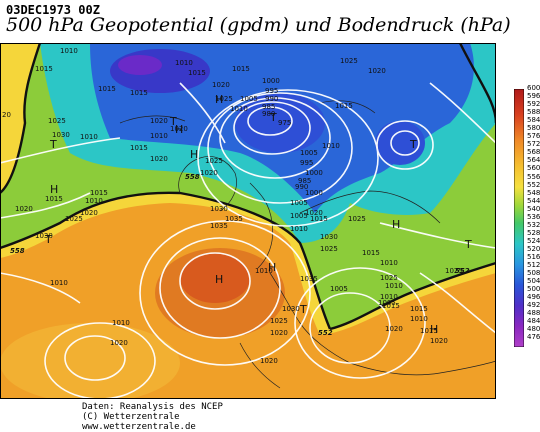  I want to click on color-scale-tick: 488, so click(533, 313).